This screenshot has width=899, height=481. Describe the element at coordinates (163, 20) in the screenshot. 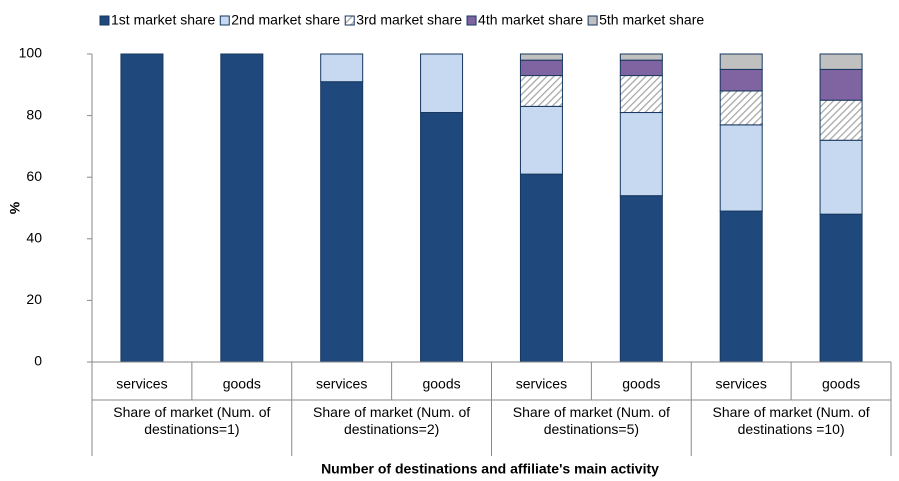

I see `legend-label: 1st market share` at that location.